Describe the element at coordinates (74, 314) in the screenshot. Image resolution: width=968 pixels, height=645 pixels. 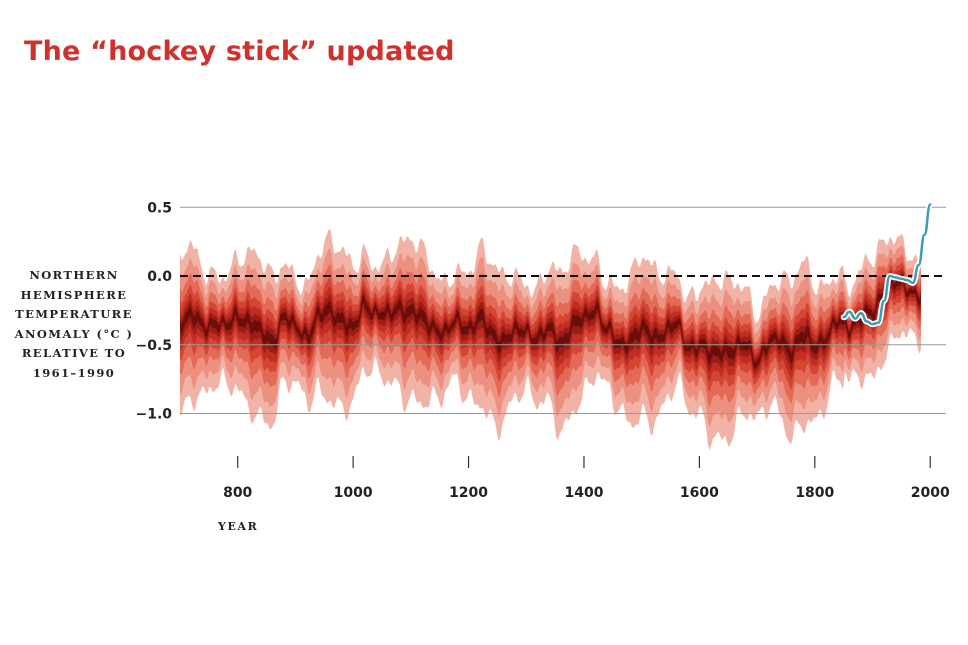
I see `y-axis-label-line: TEMPERATURE` at that location.